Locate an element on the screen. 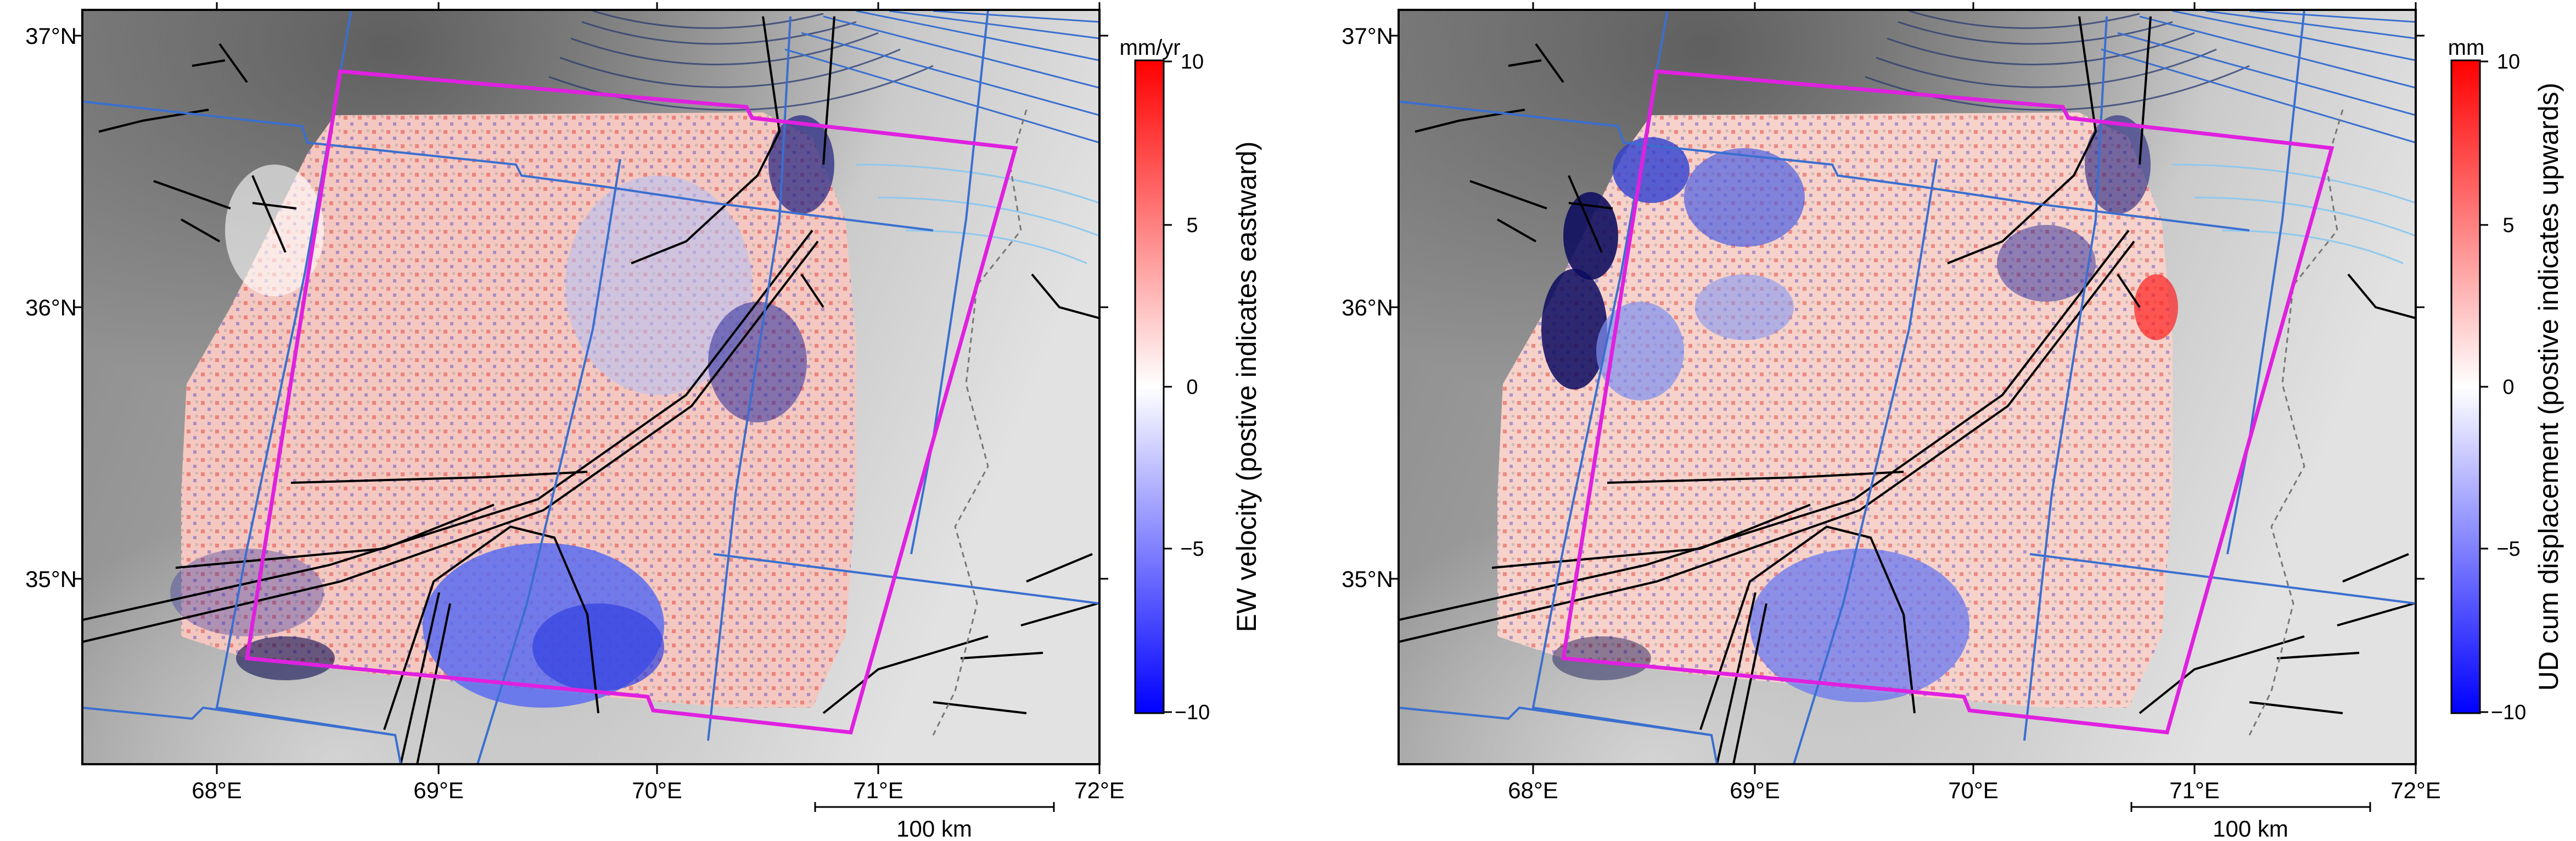 This screenshot has width=2576, height=841. colorbar-unit: mm is located at coordinates (2467, 48).